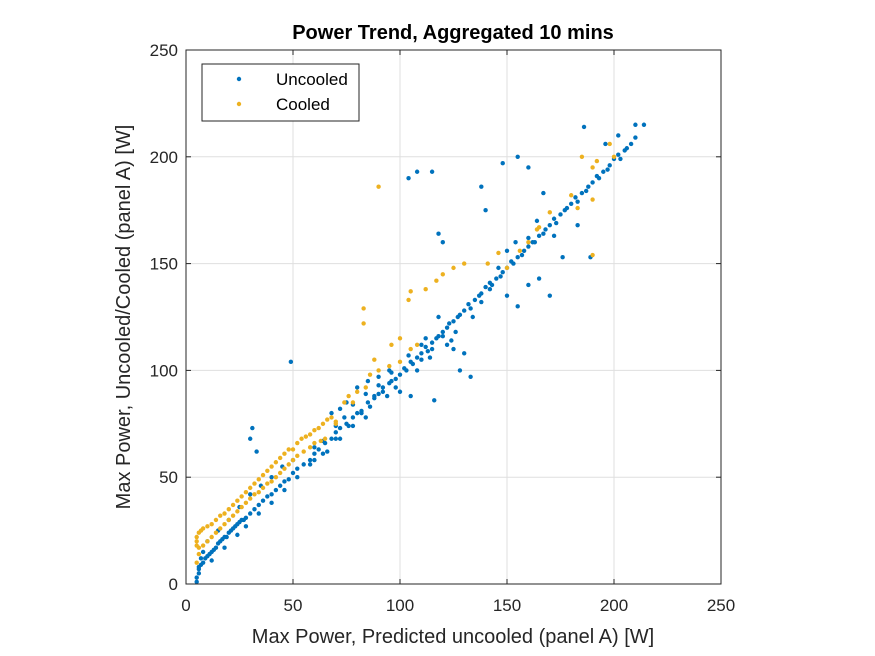  What do you see at coordinates (400, 605) in the screenshot?
I see `x-tick-label: 100` at bounding box center [400, 605].